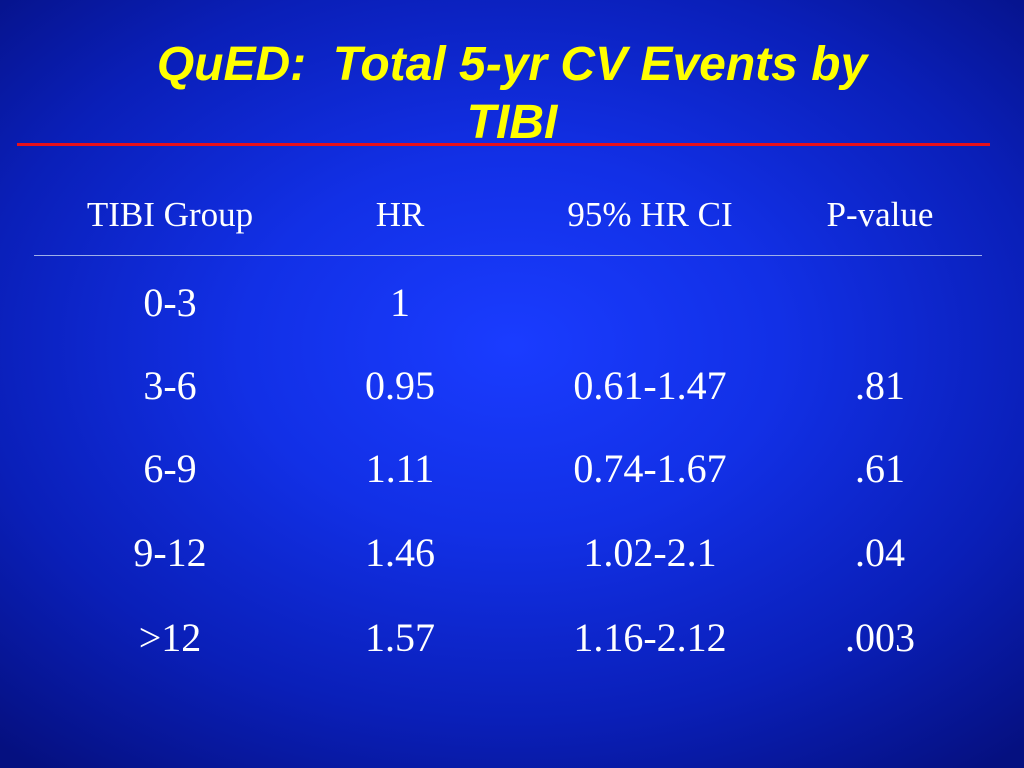  What do you see at coordinates (650, 468) in the screenshot?
I see `table-cell-ci: 0.74-1.67` at bounding box center [650, 468].